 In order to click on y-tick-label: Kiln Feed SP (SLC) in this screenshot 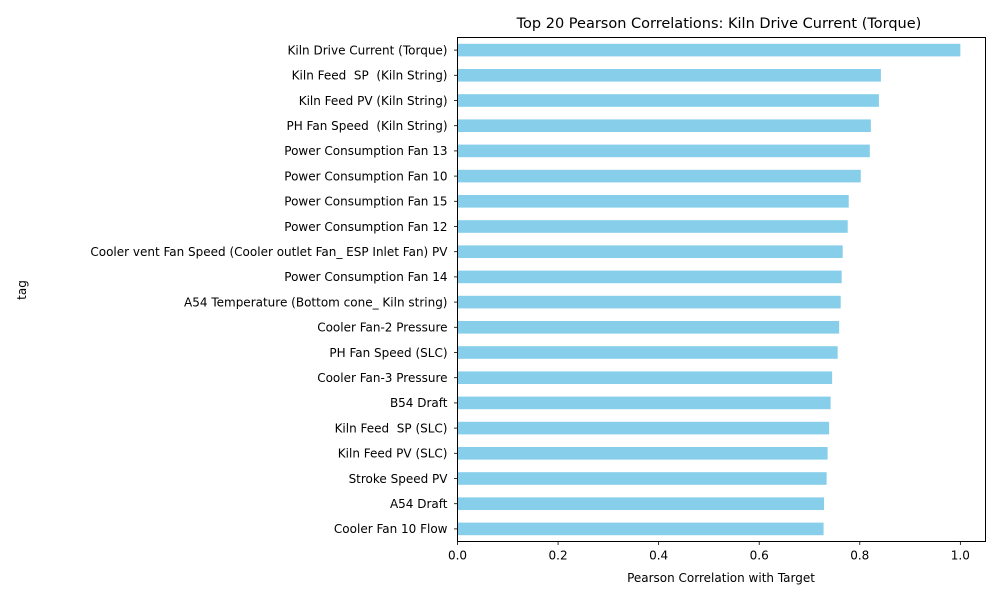, I will do `click(391, 428)`.